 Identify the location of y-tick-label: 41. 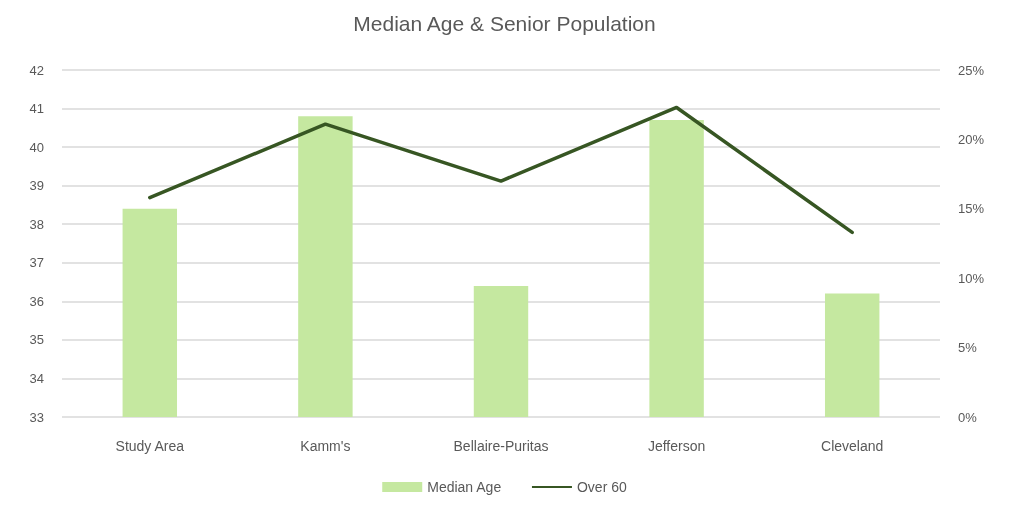
(36, 109).